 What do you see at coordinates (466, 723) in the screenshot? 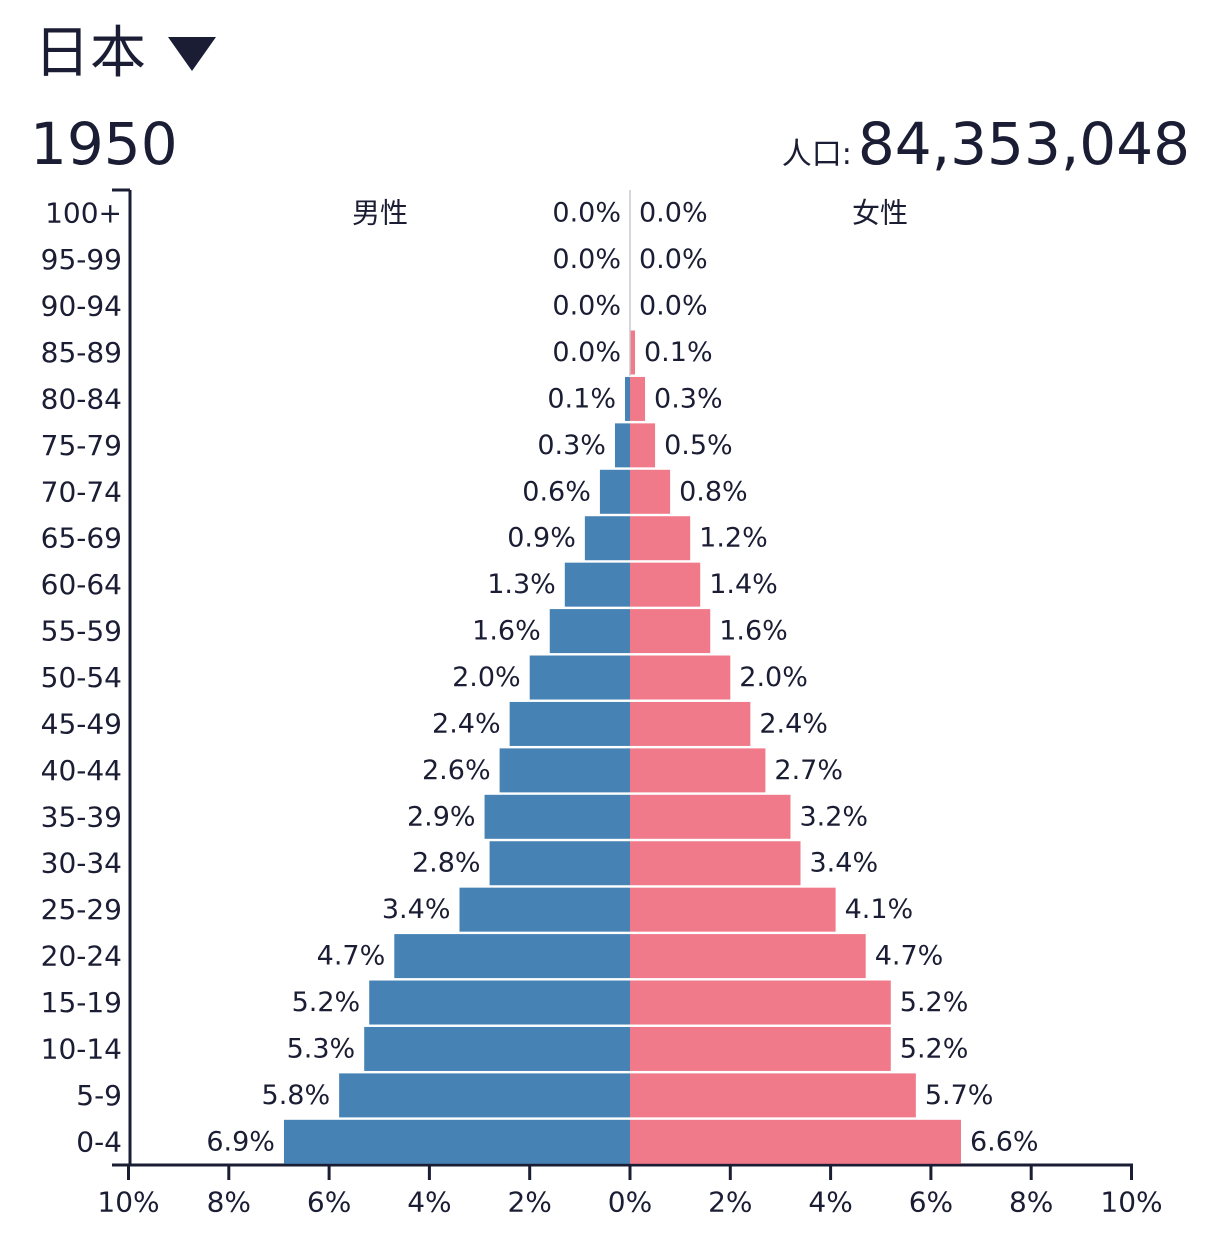
I see `male-value-label: 2.4%` at bounding box center [466, 723].